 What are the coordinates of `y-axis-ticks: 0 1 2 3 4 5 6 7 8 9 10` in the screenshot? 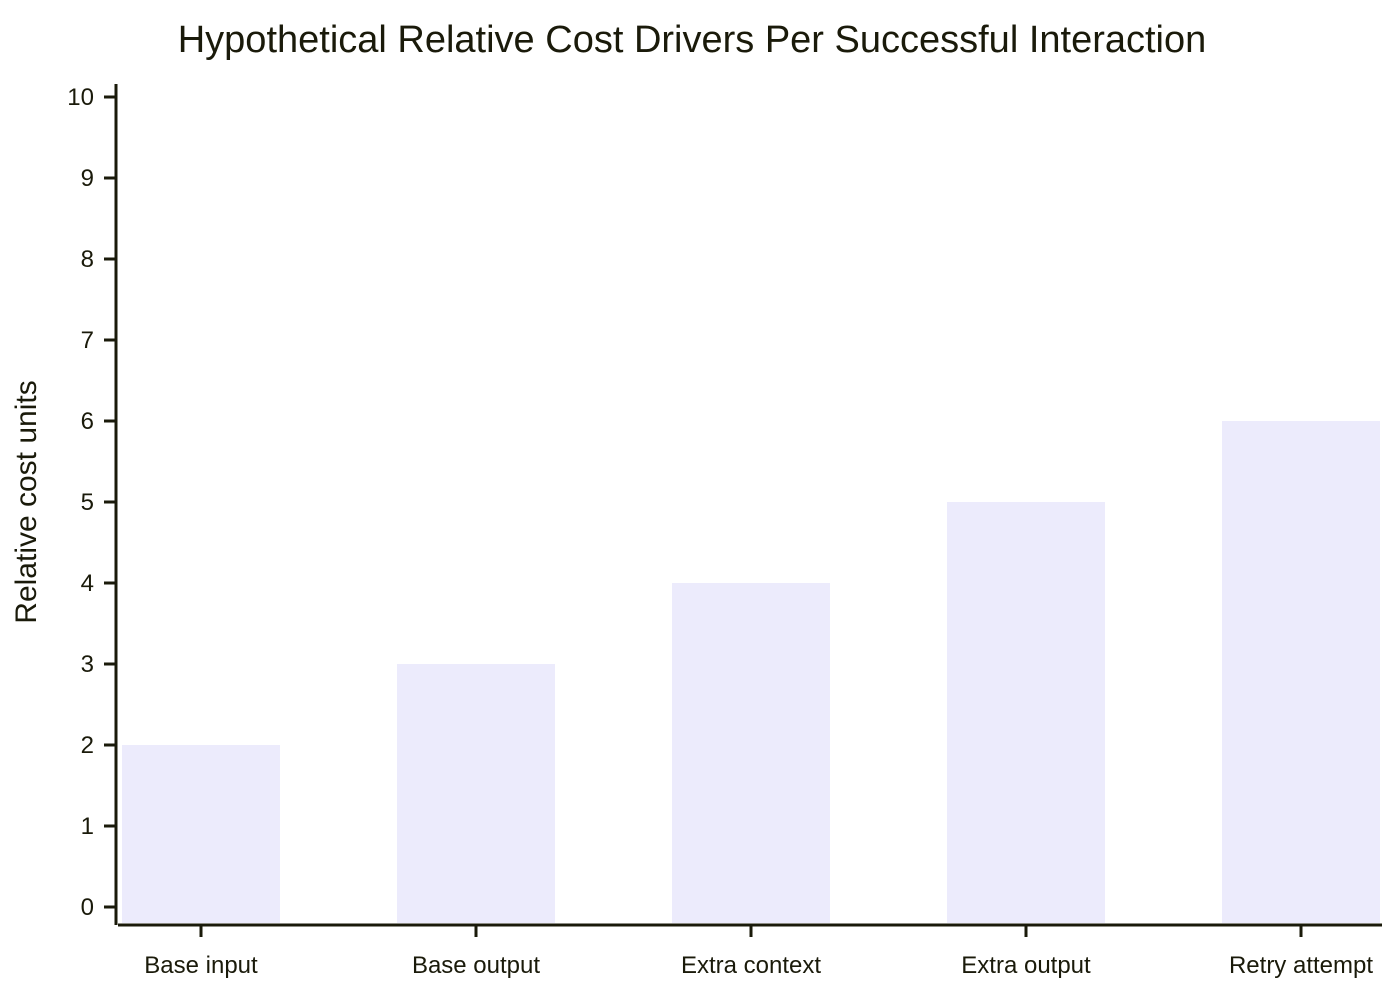 It's located at (91, 502).